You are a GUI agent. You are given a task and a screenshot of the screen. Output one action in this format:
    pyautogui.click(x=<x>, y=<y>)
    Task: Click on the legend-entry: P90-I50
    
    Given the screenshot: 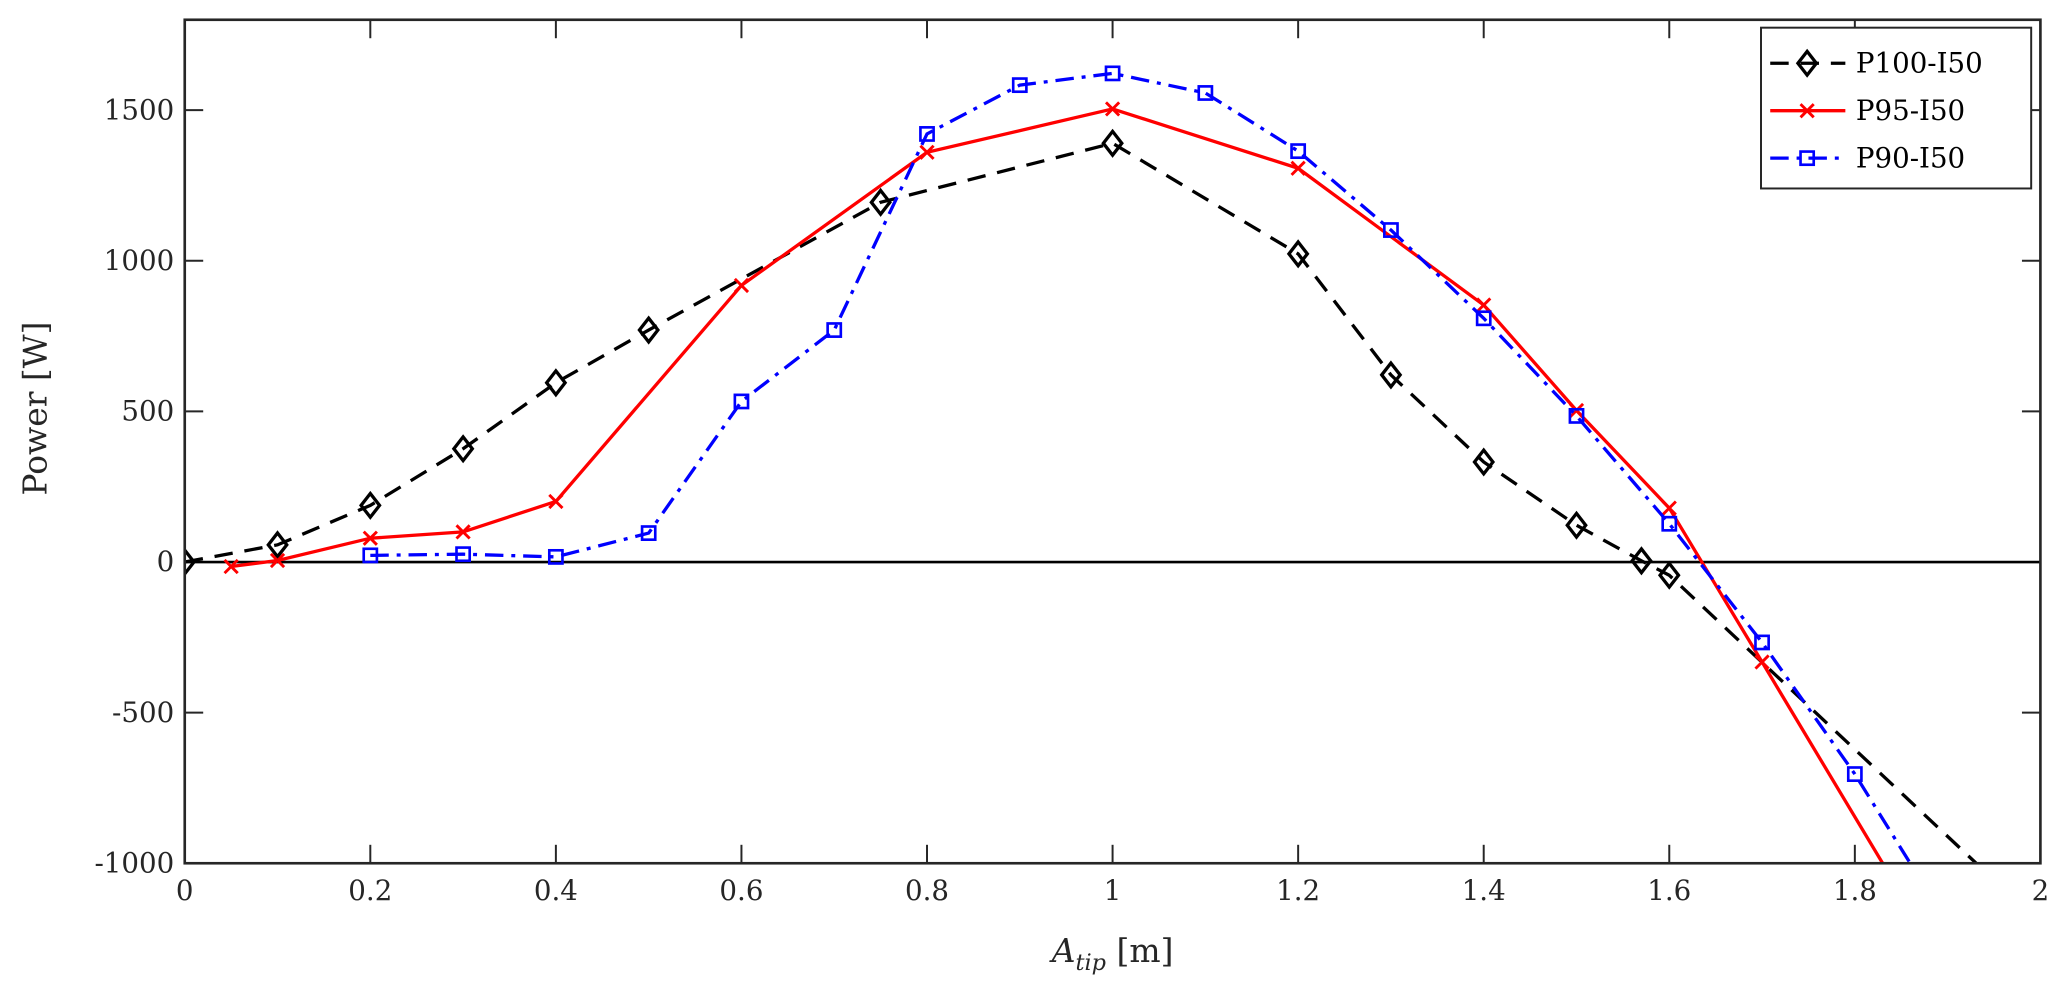 What is the action you would take?
    pyautogui.click(x=1867, y=157)
    